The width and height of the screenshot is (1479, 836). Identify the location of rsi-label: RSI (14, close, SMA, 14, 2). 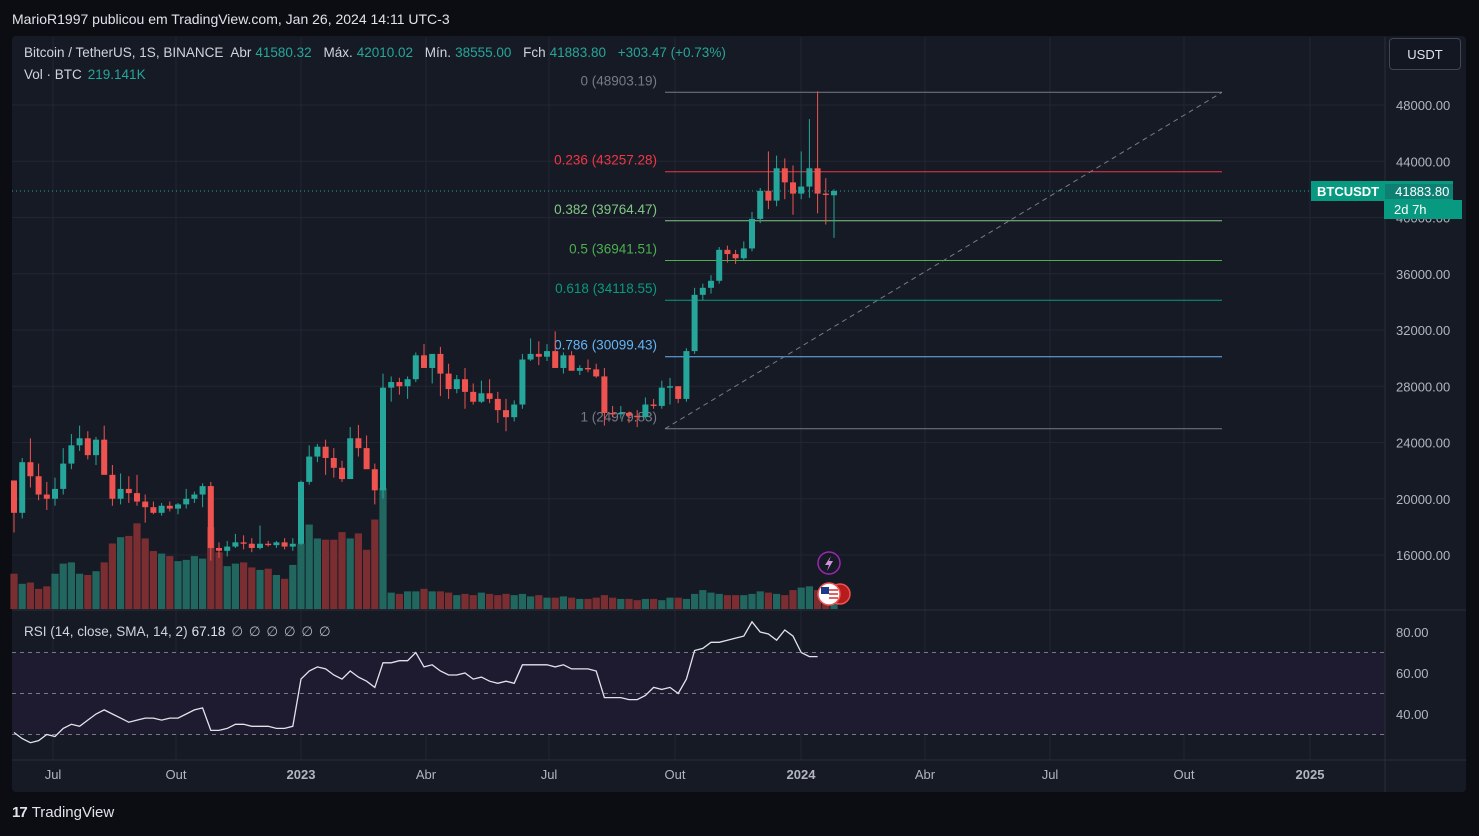
(106, 631).